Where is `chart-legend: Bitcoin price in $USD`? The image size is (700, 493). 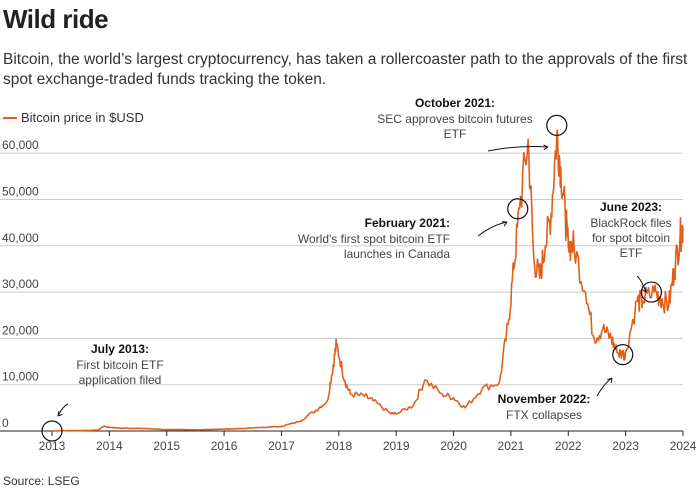 chart-legend: Bitcoin price in $USD is located at coordinates (73, 117).